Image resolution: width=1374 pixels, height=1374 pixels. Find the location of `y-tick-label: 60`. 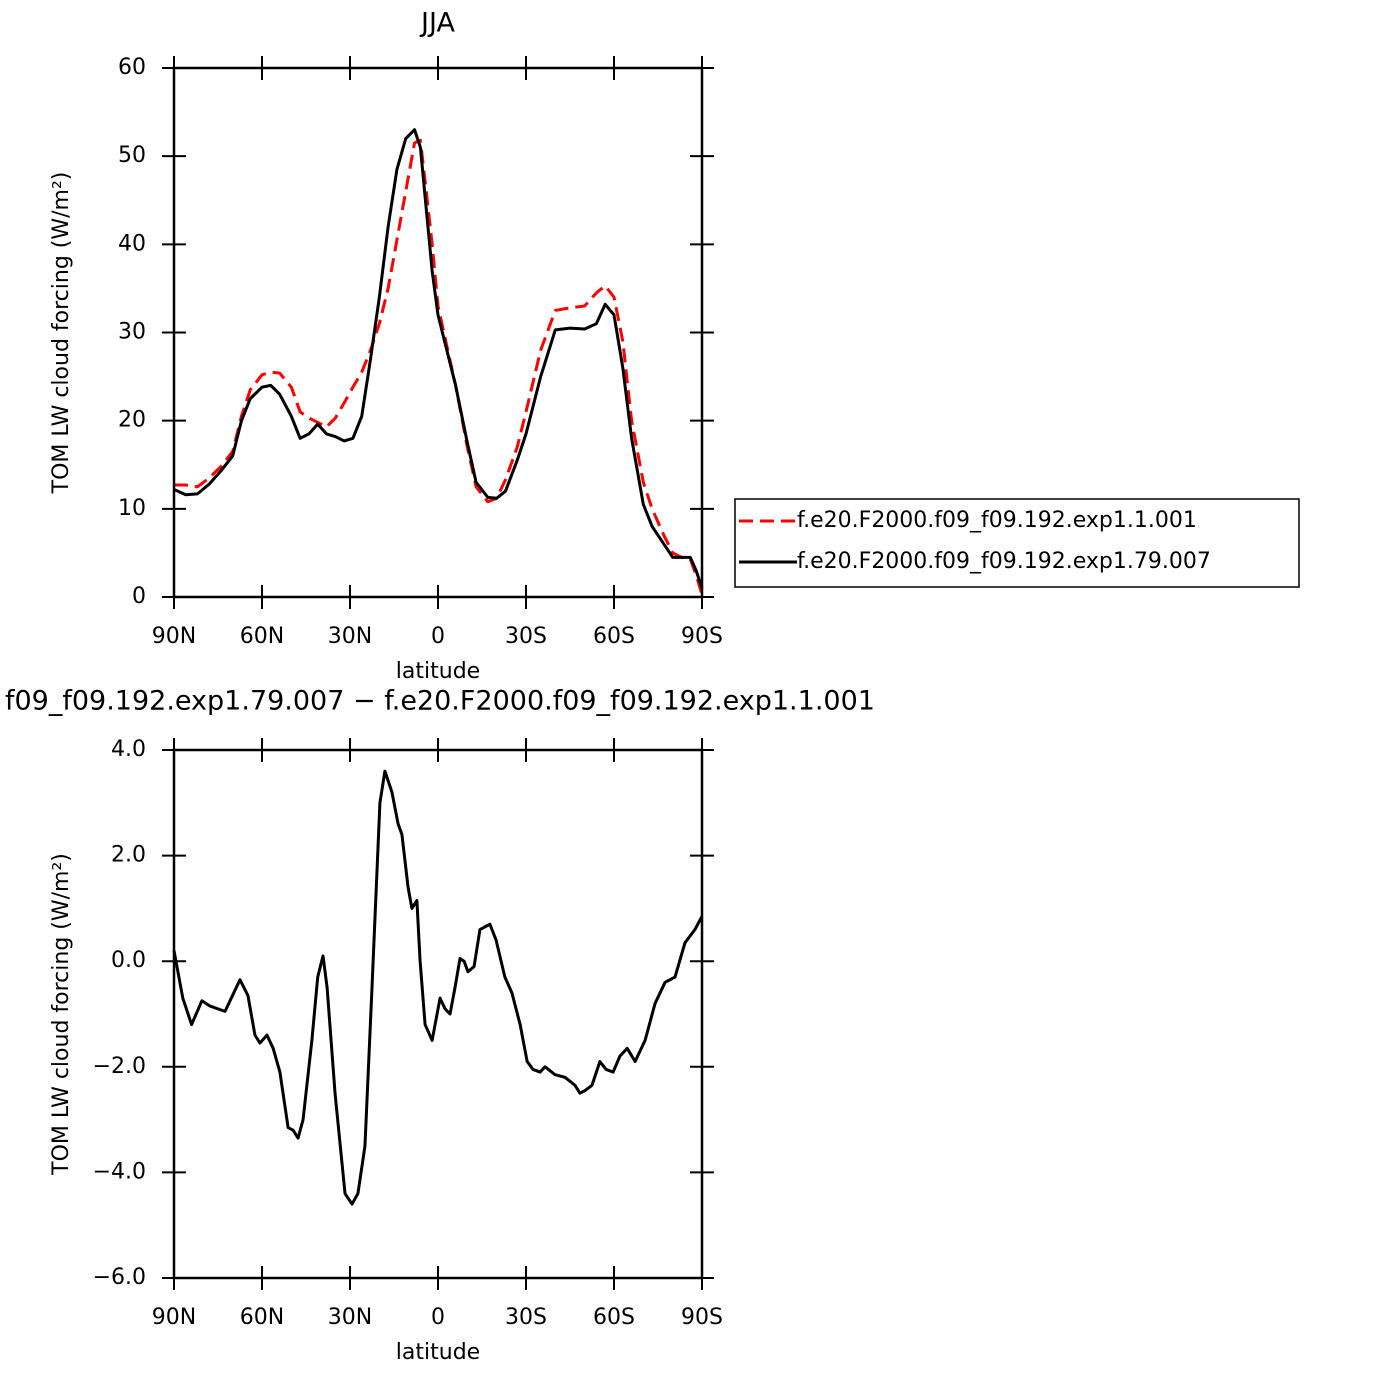

y-tick-label: 60 is located at coordinates (132, 67).